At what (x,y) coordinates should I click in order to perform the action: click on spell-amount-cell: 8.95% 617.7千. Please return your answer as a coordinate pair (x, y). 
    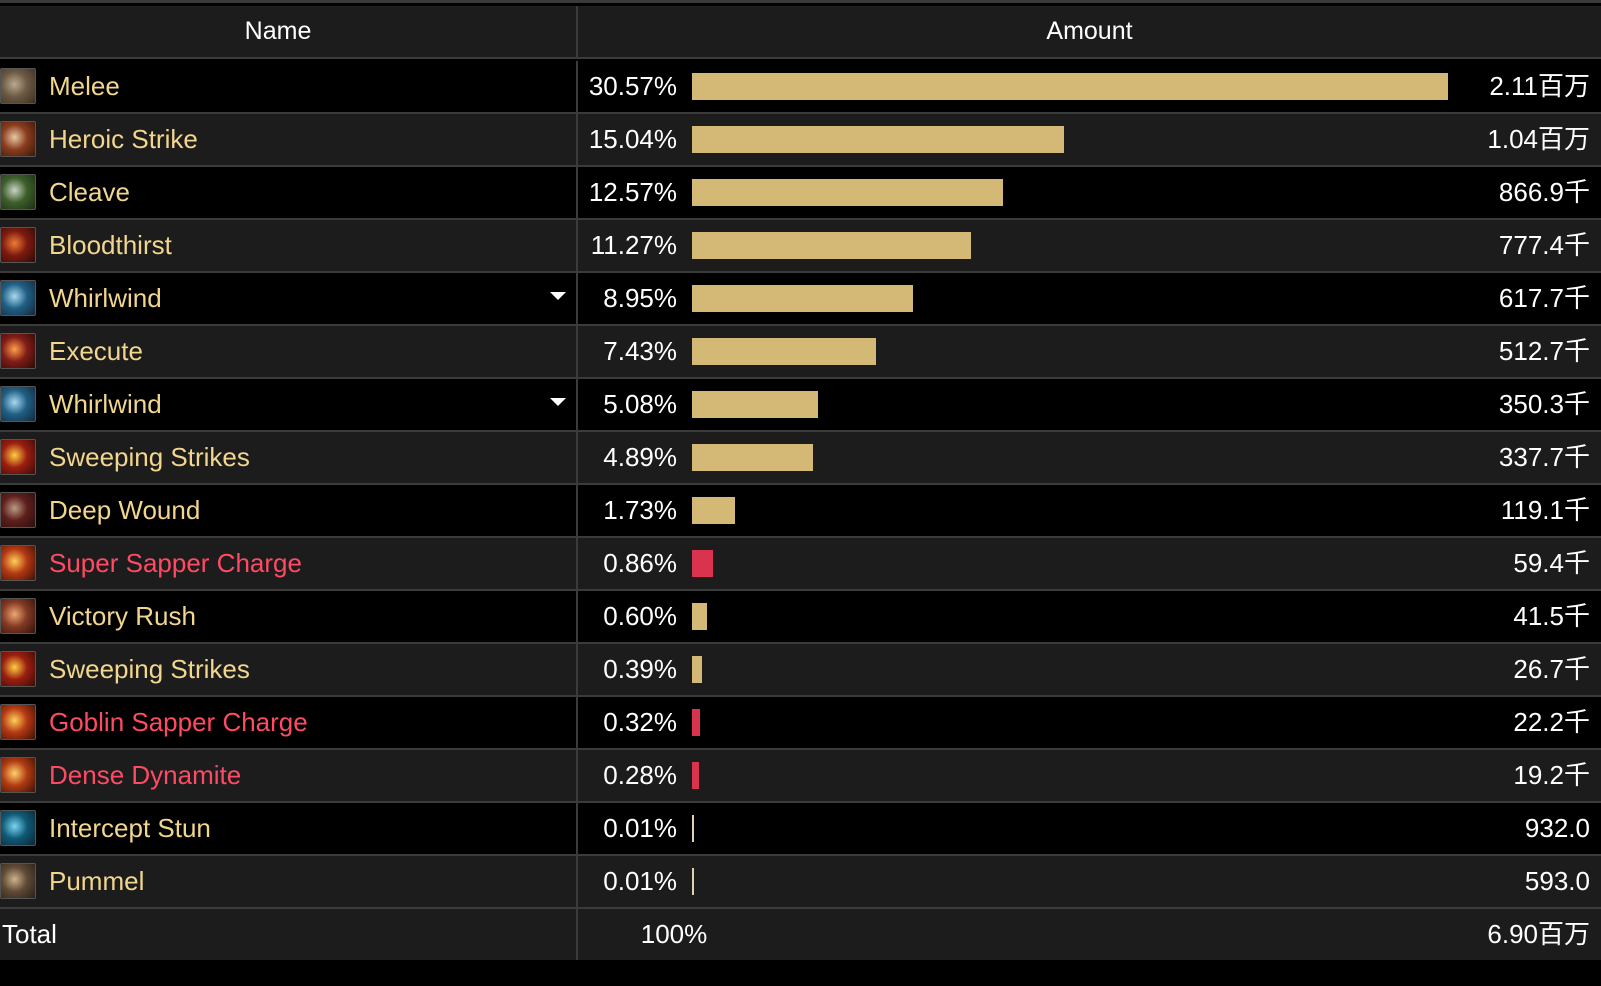
    Looking at the image, I should click on (1089, 298).